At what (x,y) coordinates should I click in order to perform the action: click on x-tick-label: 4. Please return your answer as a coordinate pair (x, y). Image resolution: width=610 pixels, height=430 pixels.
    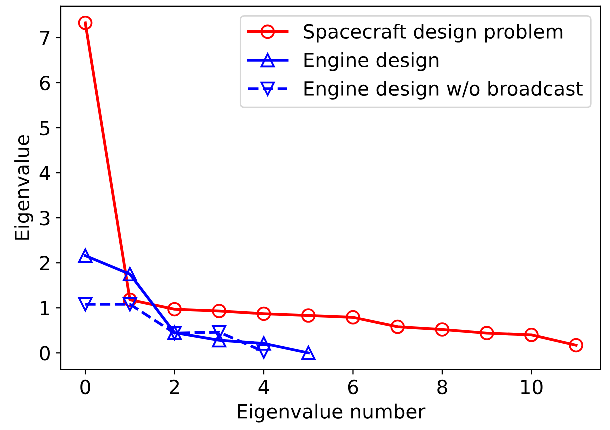
    Looking at the image, I should click on (264, 387).